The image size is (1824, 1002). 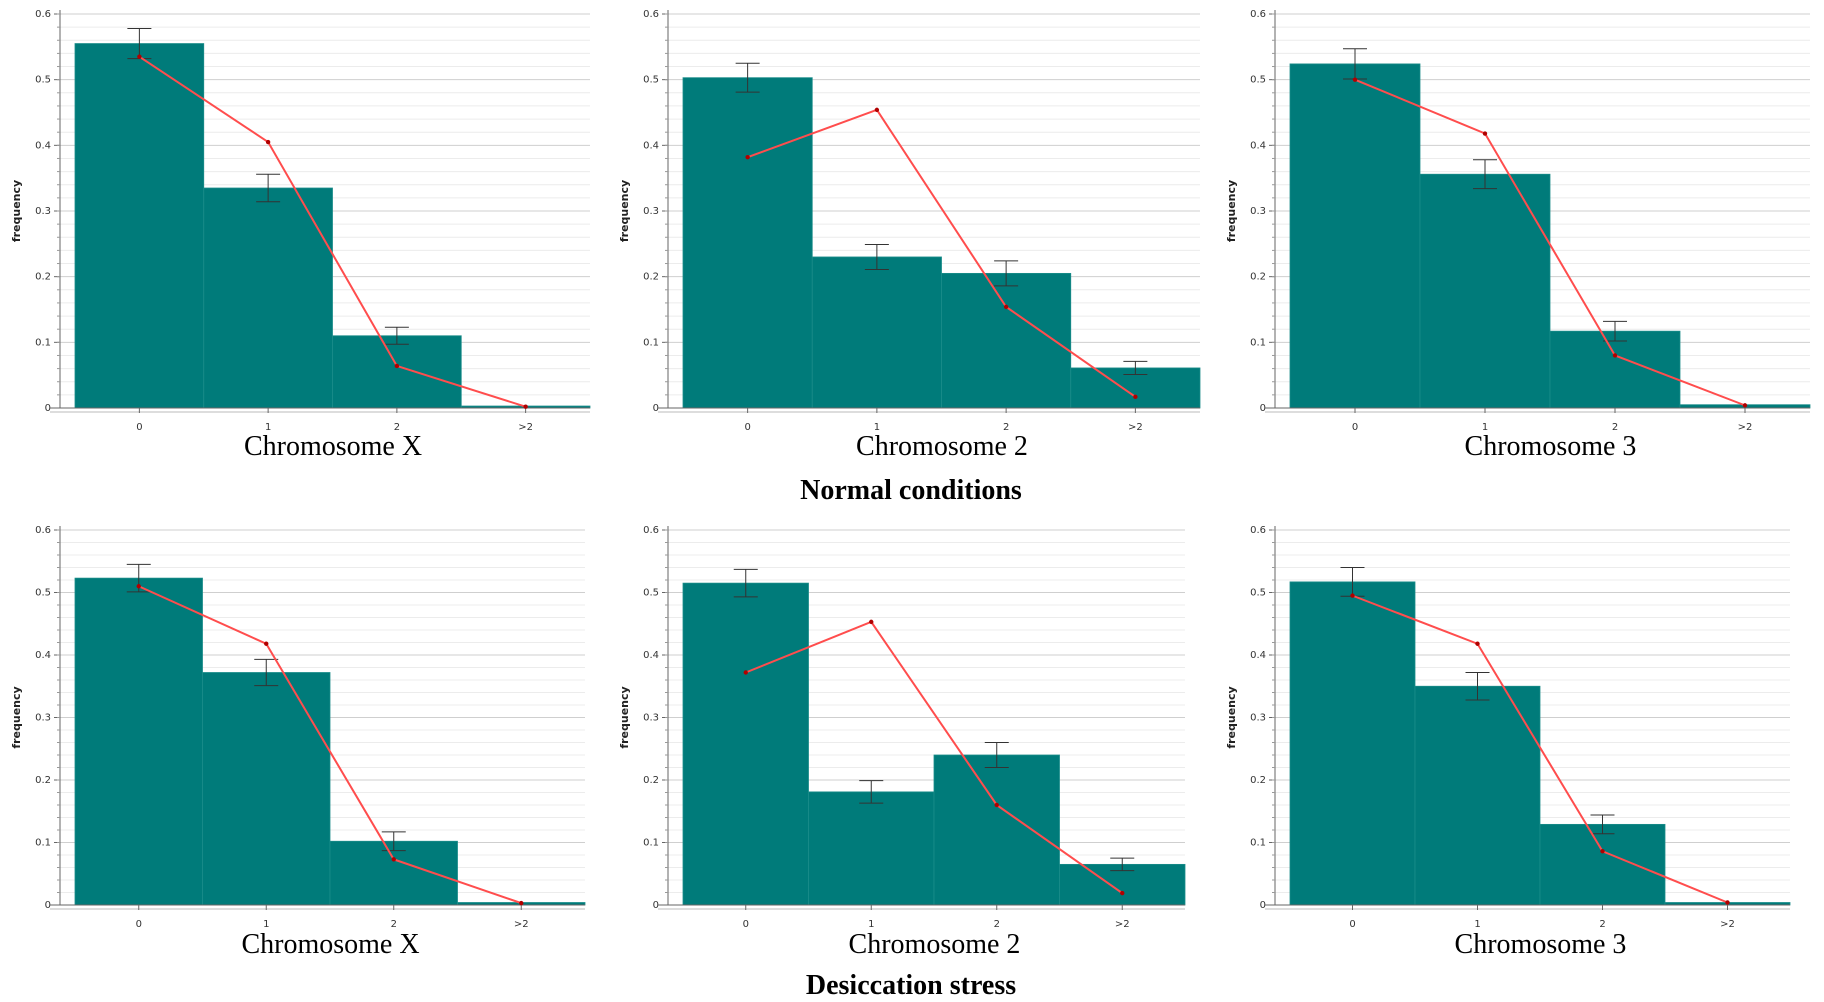 I want to click on section-title-normal: Normal conditions, so click(x=911, y=490).